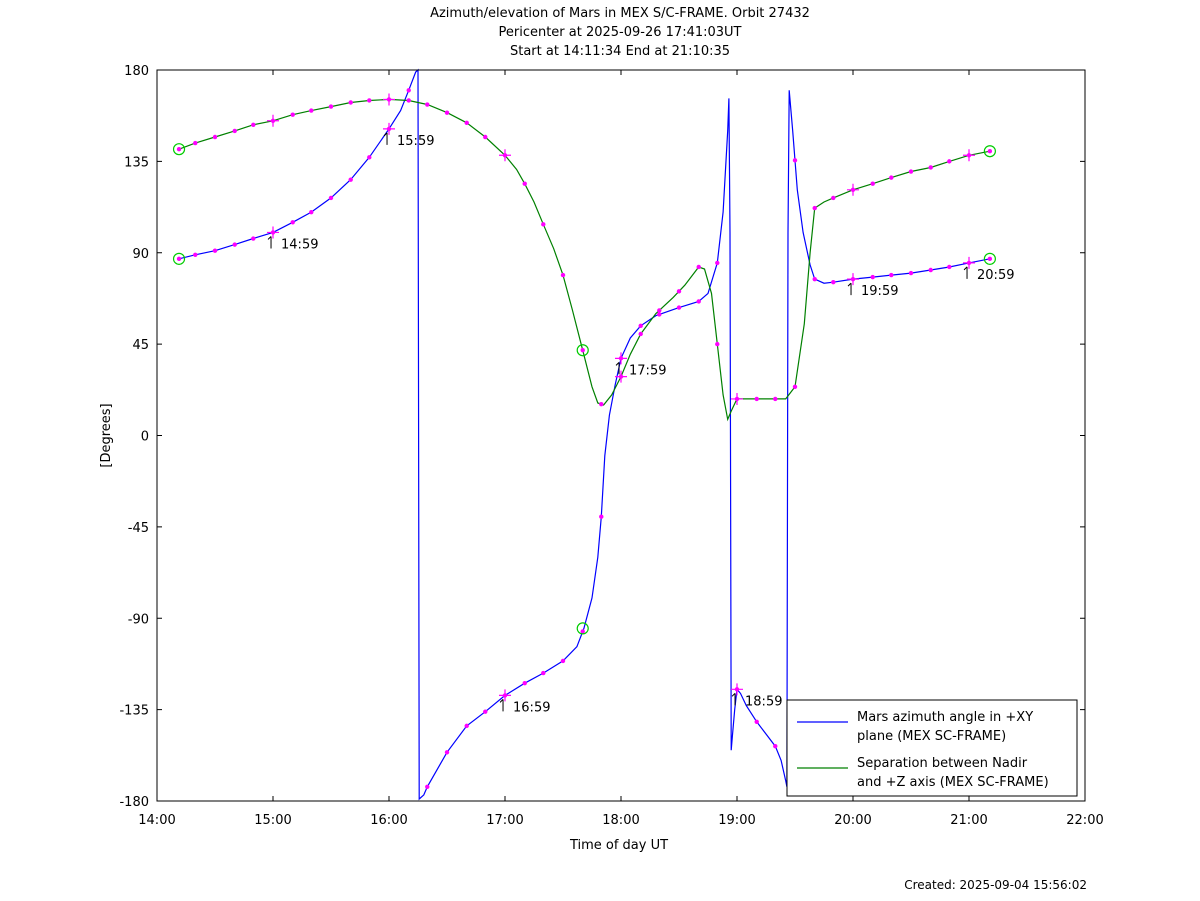 The height and width of the screenshot is (901, 1200). What do you see at coordinates (647, 370) in the screenshot?
I see `time-annotation: 17:59` at bounding box center [647, 370].